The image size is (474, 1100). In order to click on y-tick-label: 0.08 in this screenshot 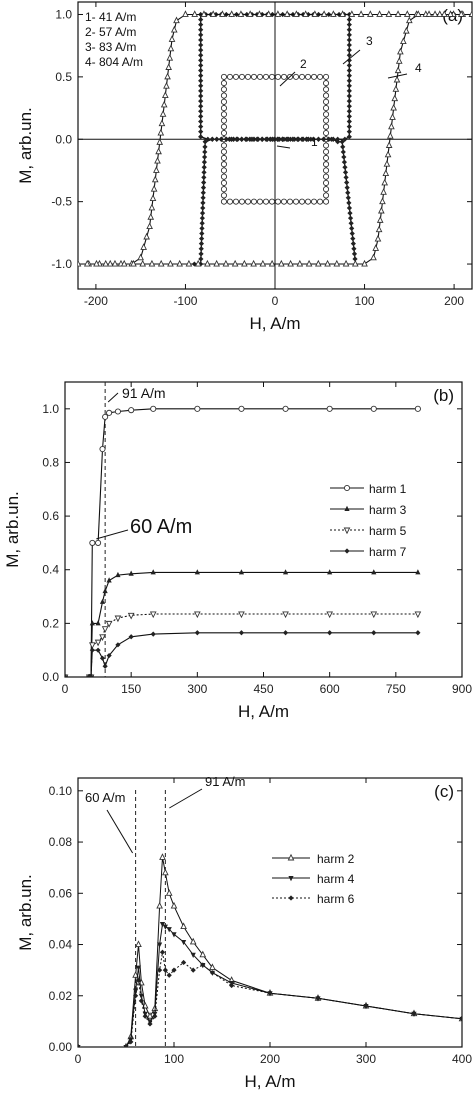, I will do `click(61, 842)`.